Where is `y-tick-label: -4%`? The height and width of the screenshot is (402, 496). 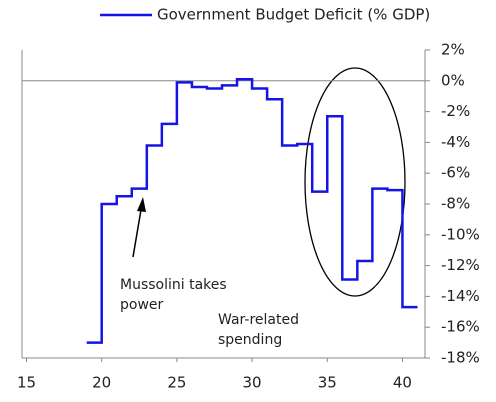
y-tick-label: -4% is located at coordinates (455, 142).